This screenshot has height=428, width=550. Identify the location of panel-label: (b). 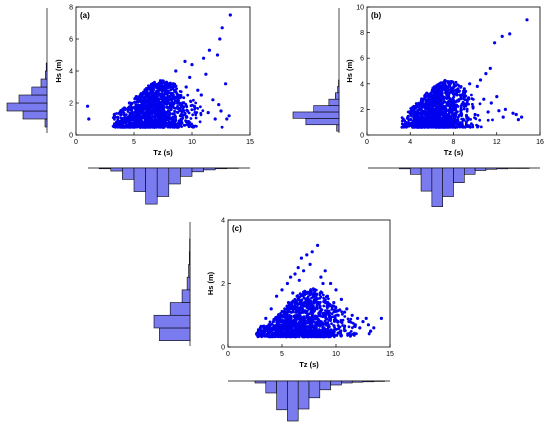
(376, 15).